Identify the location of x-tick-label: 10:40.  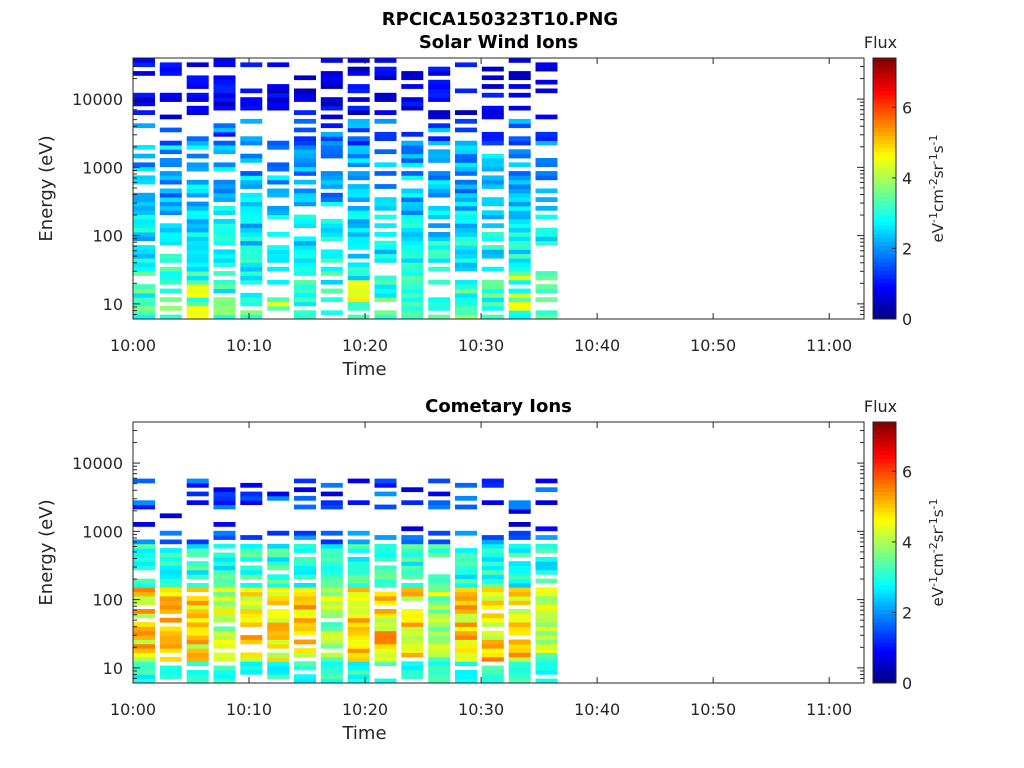
(597, 345).